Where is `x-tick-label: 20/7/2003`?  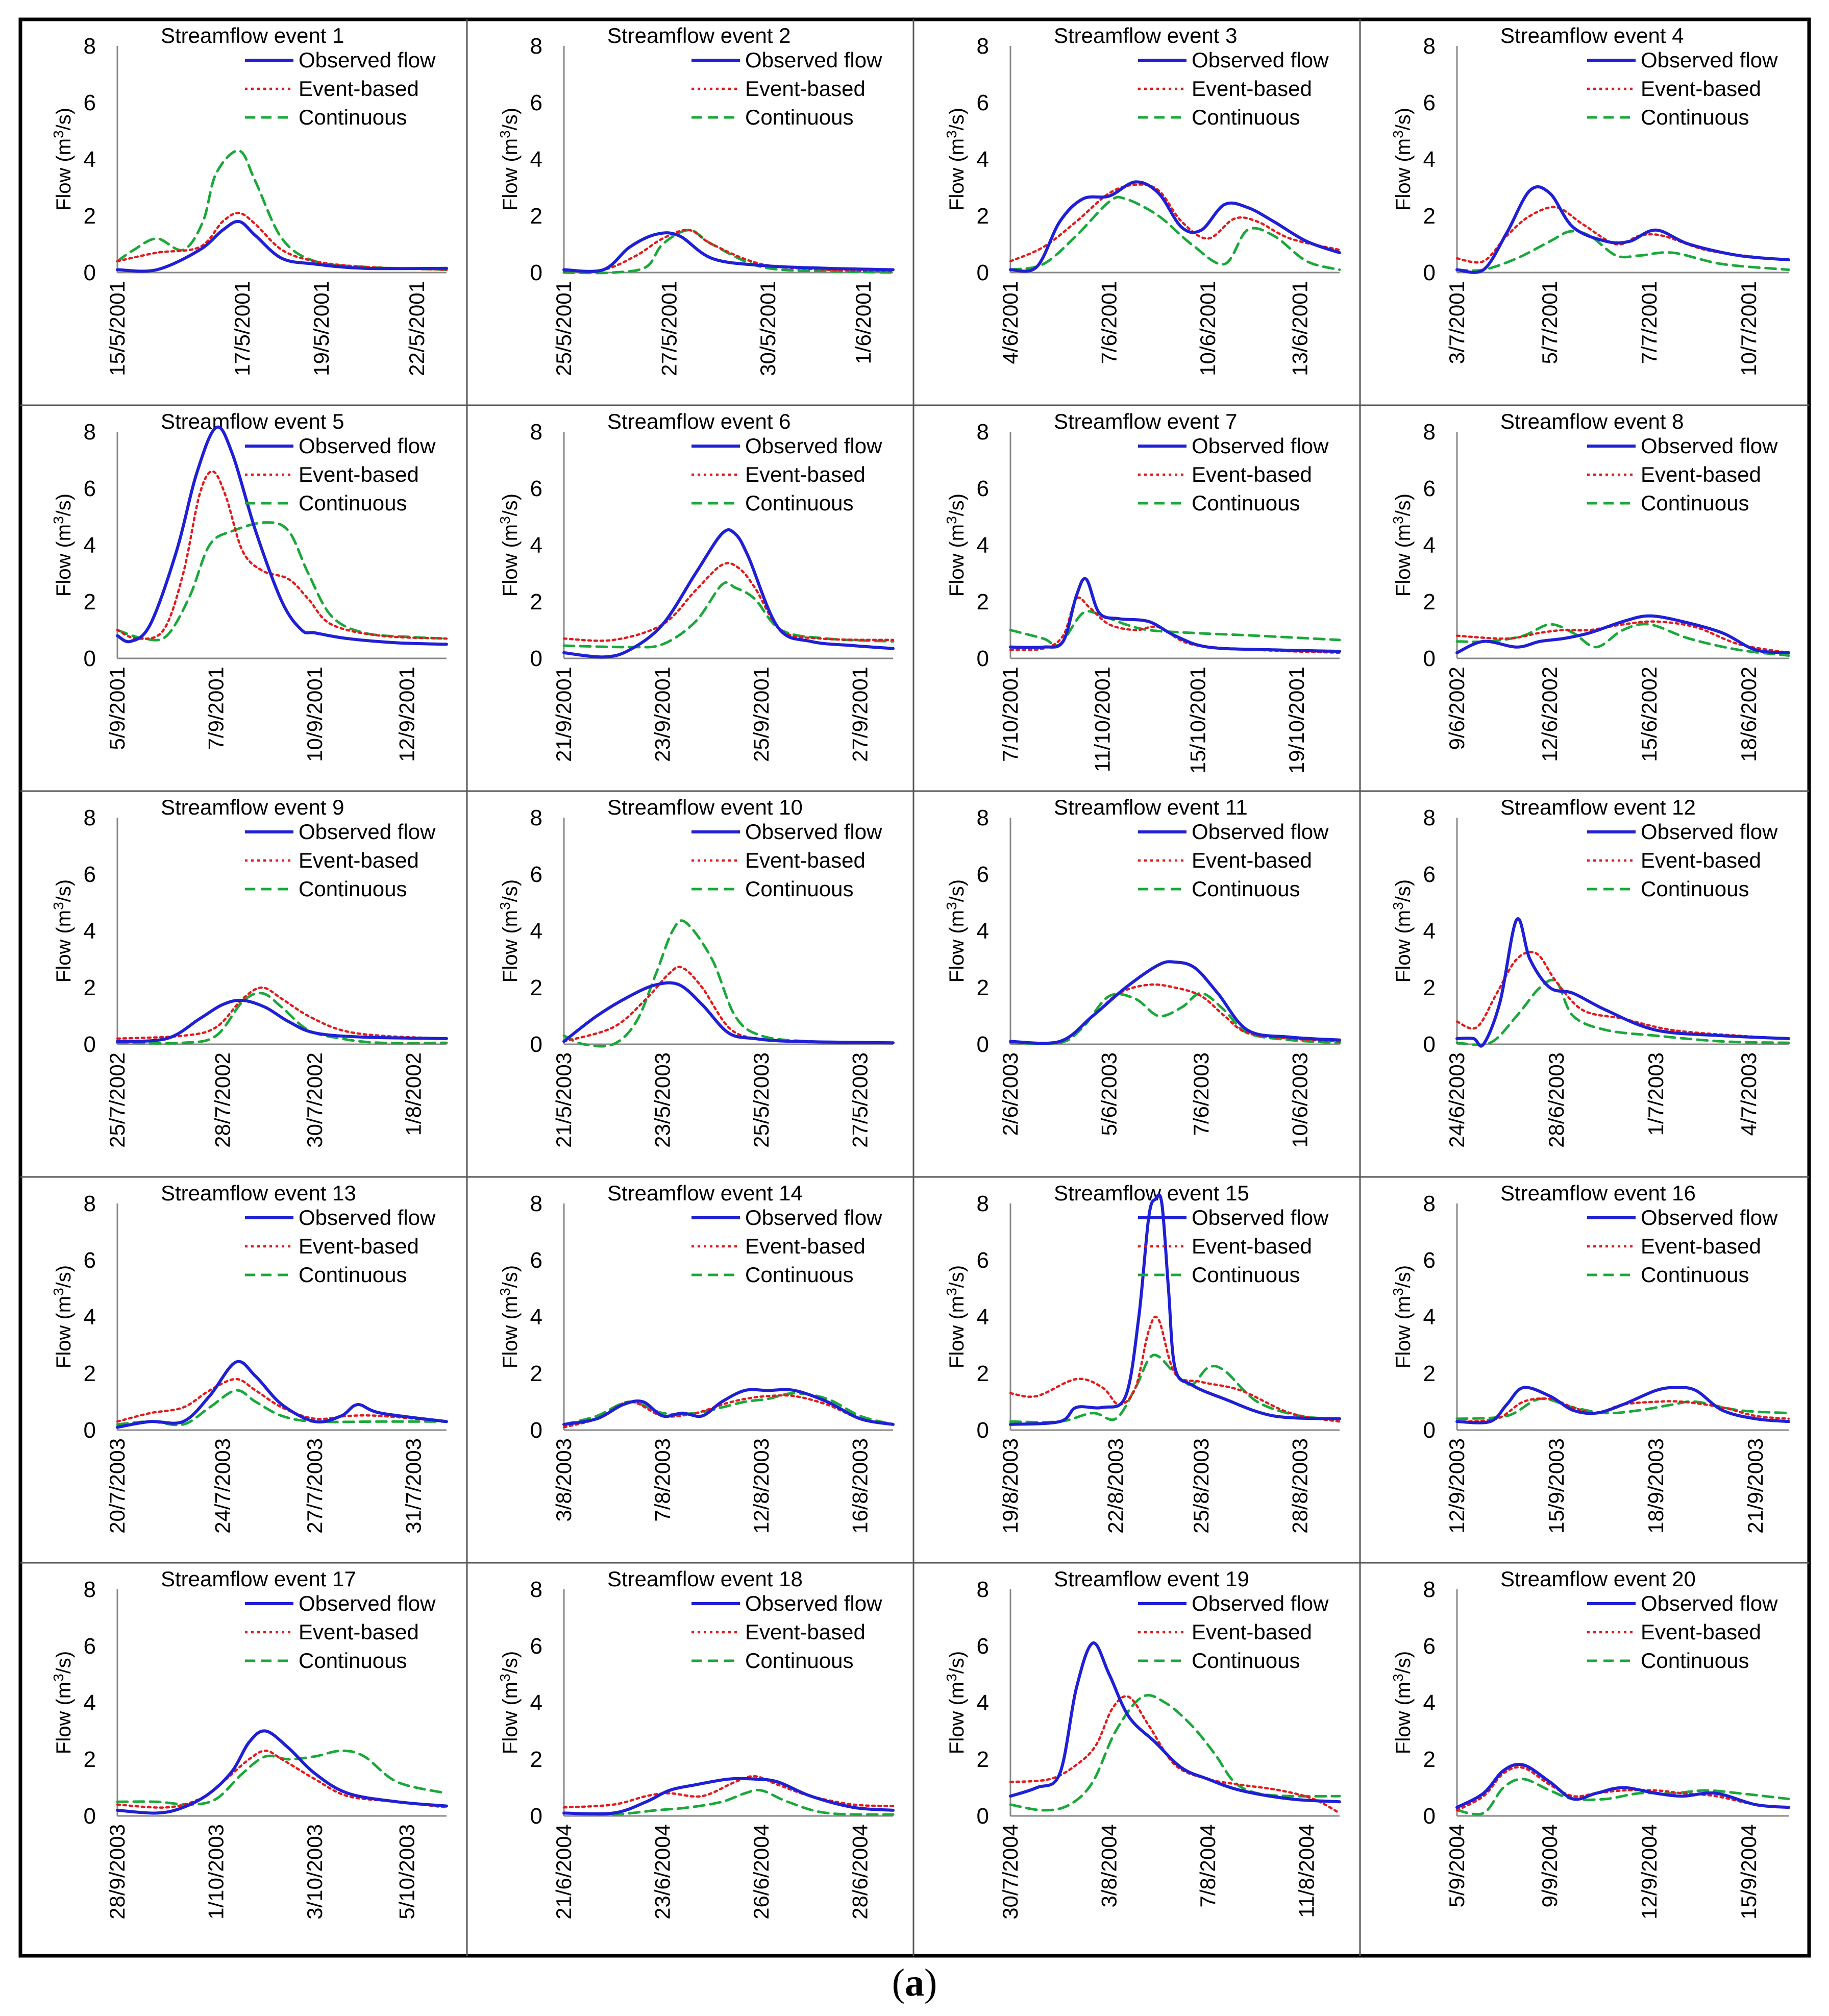
x-tick-label: 20/7/2003 is located at coordinates (117, 1486).